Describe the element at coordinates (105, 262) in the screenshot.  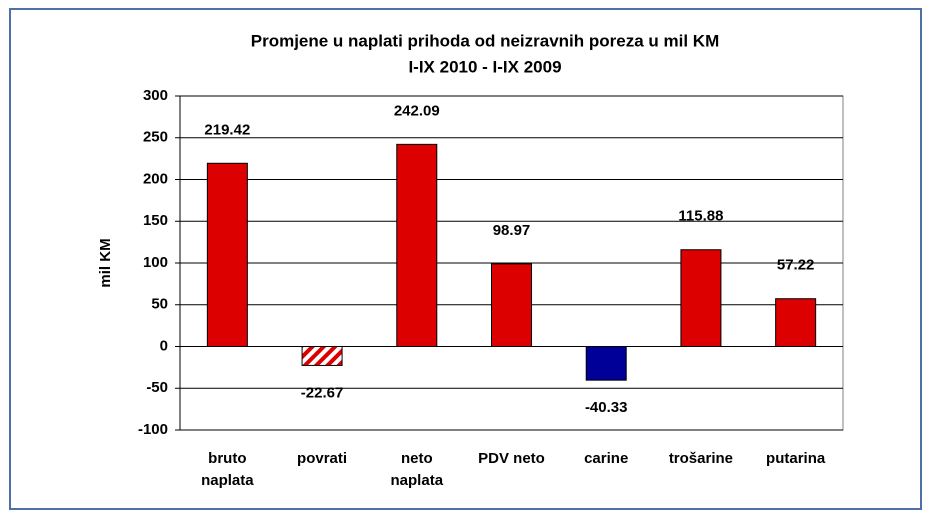
I see `y-axis-label: mil KM` at that location.